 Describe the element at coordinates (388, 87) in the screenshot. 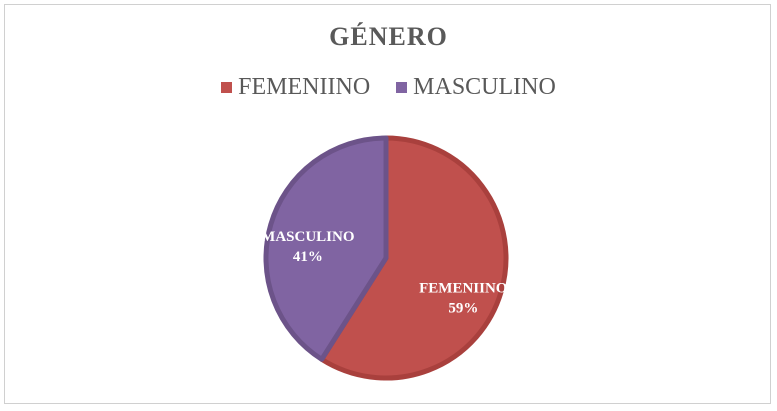

I see `chart-legend: FEMENIINO MASCULINO` at that location.